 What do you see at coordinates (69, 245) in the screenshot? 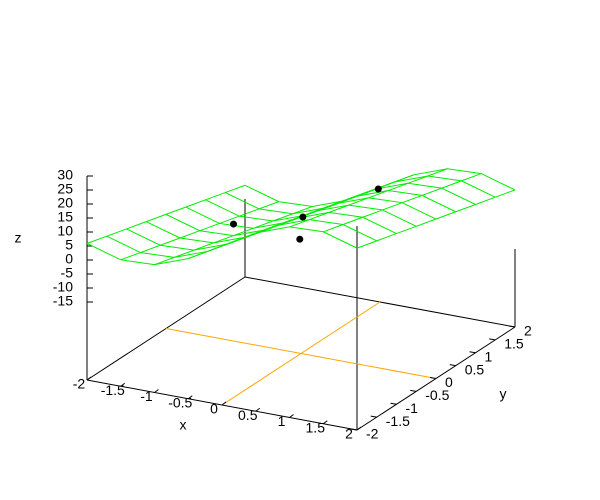
I see `z-tick-label: 5` at bounding box center [69, 245].